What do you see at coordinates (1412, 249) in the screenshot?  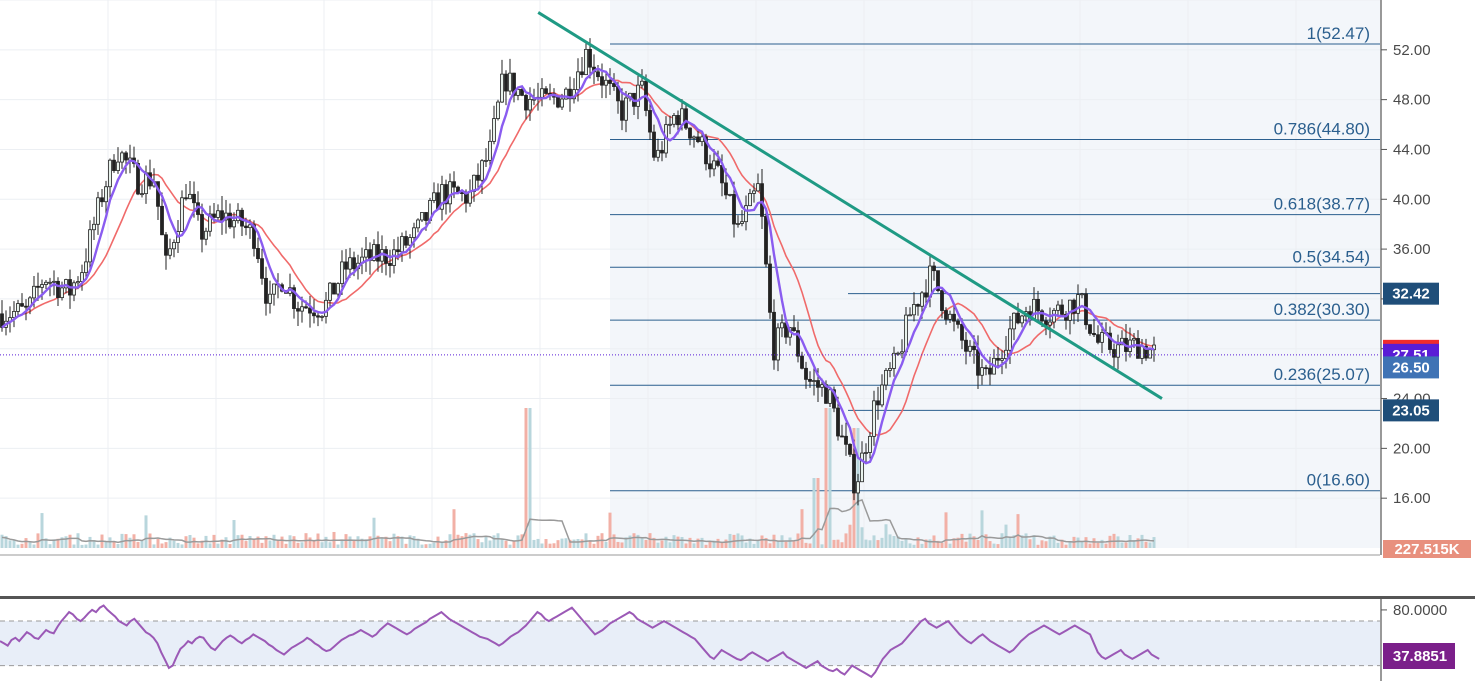 I see `price-tick-label-5: 36.00` at bounding box center [1412, 249].